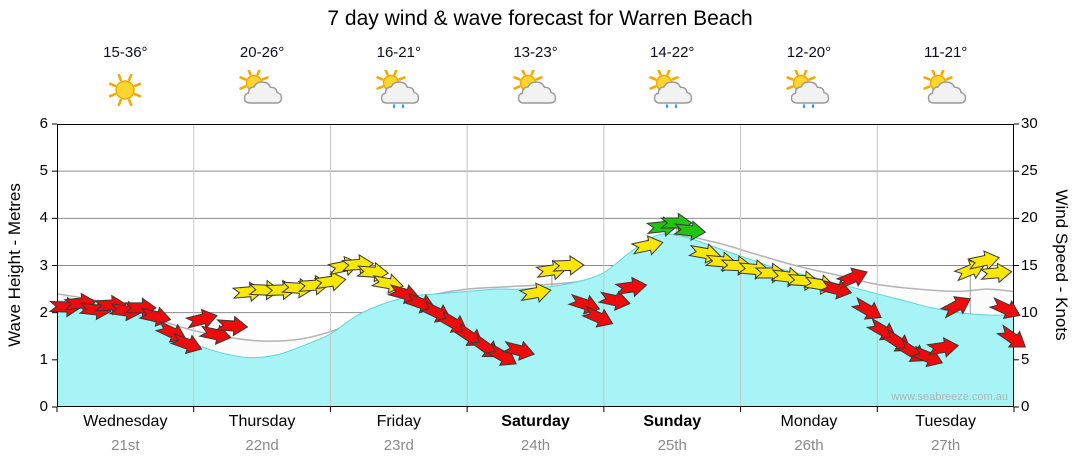  I want to click on wind-tick-label: 20, so click(1029, 218).